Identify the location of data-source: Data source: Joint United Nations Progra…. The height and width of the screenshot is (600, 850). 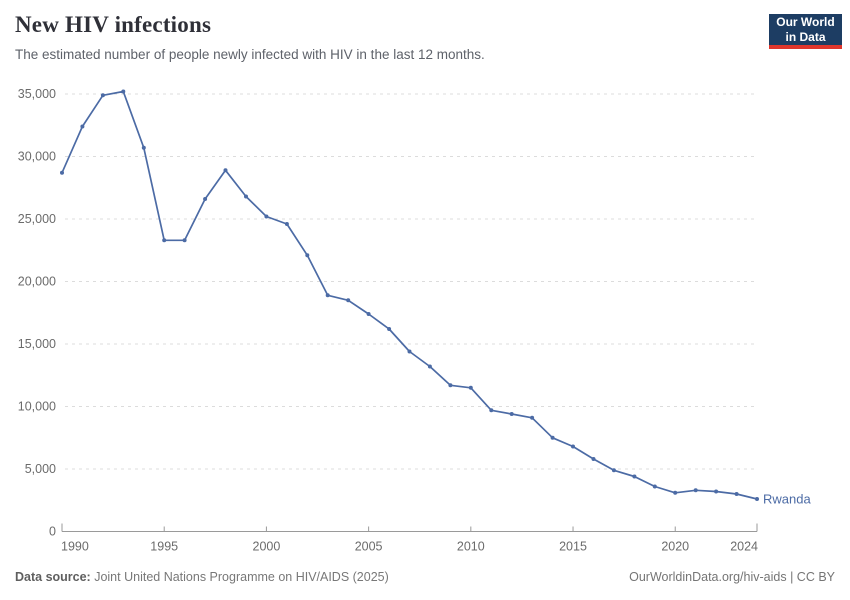
(202, 577).